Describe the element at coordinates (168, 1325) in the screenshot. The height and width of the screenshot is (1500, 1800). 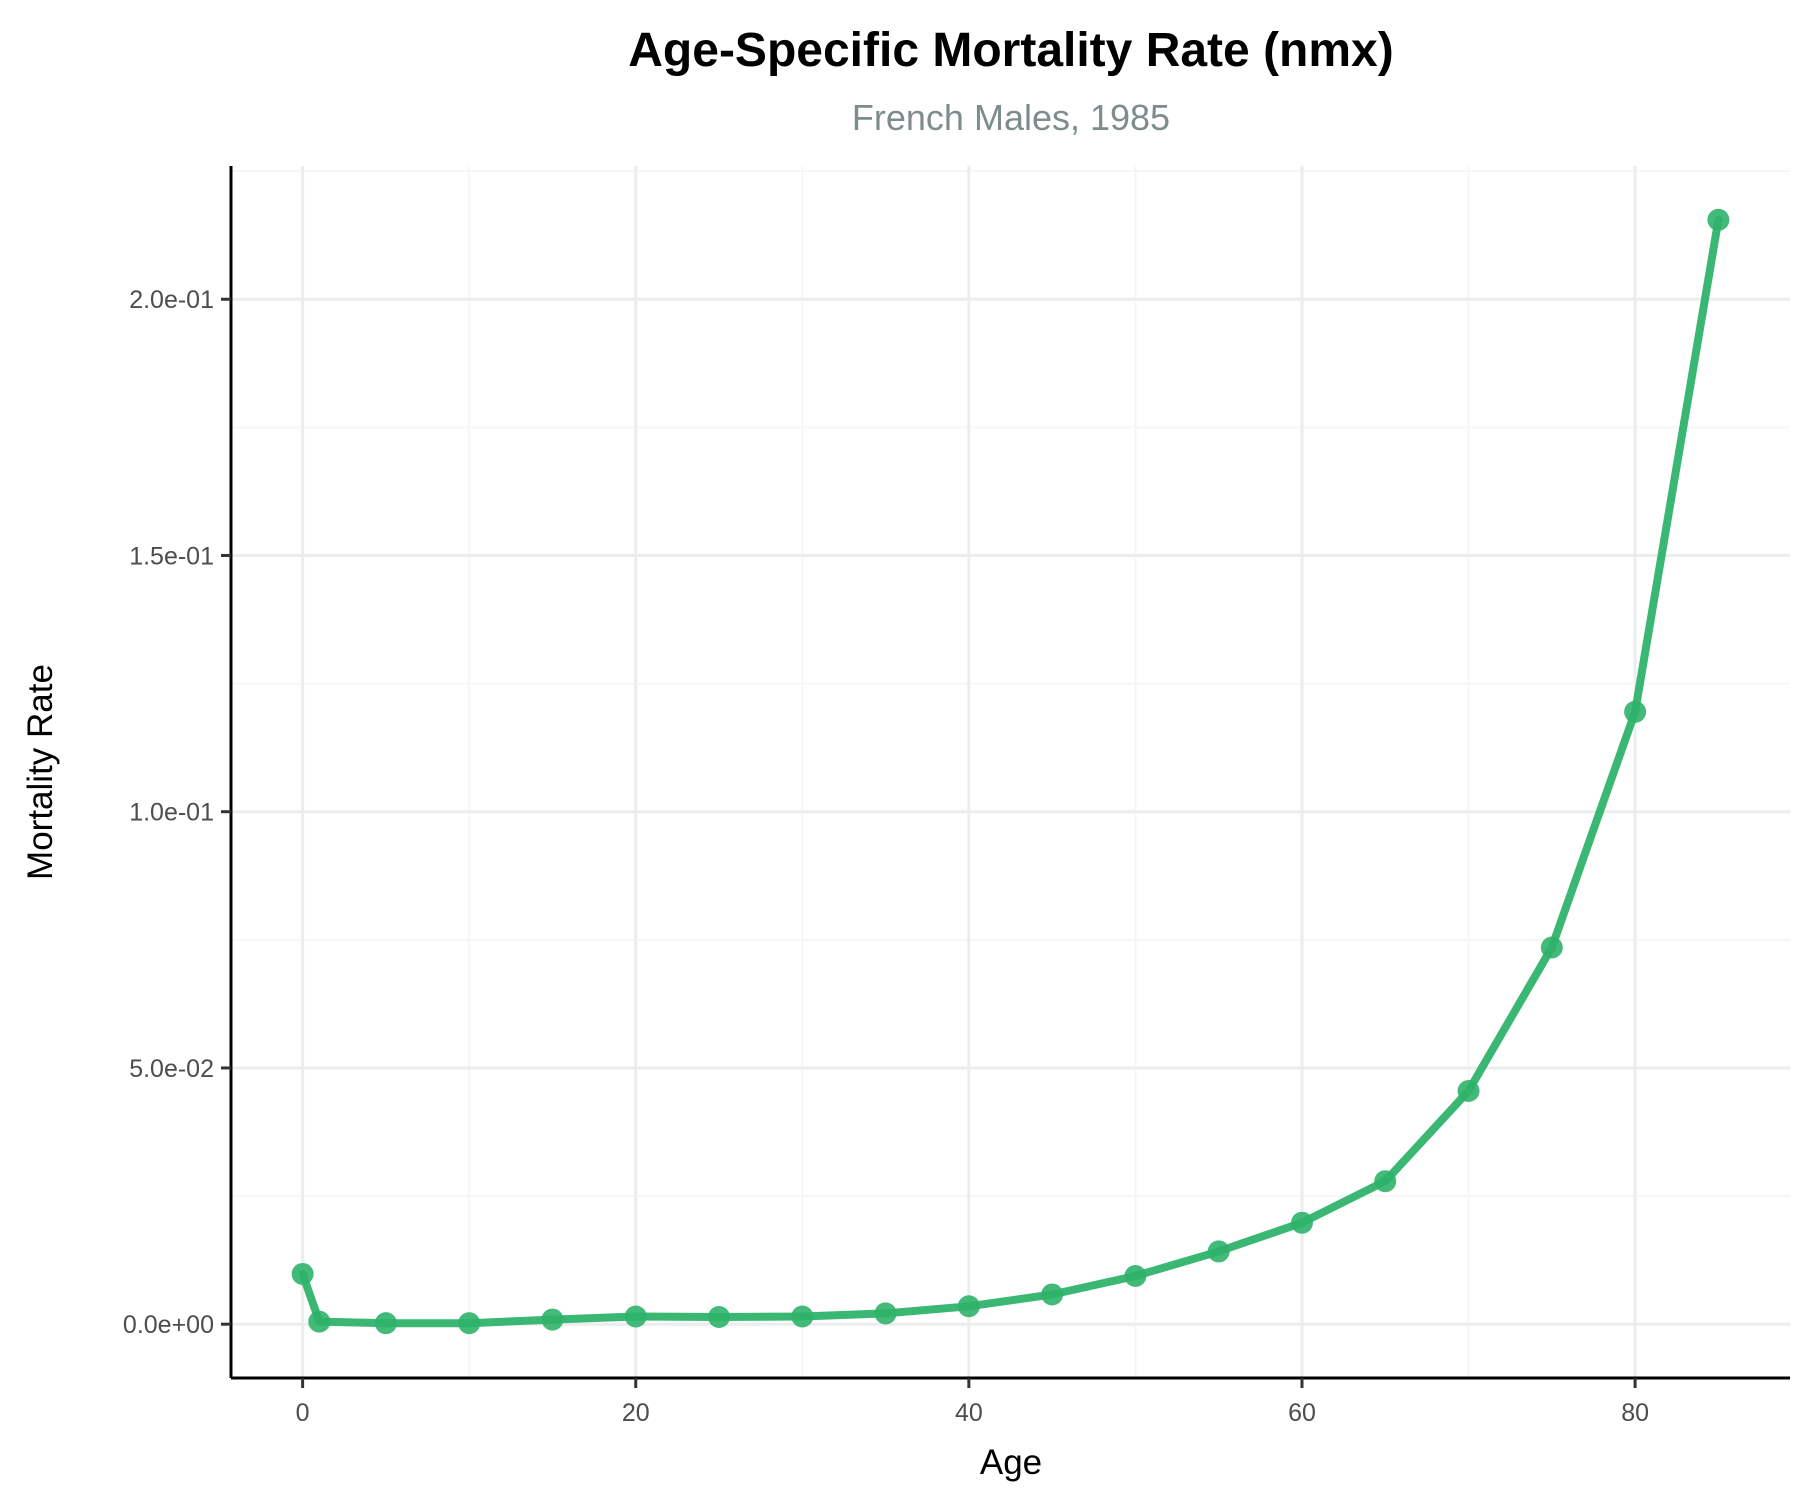
I see `y-tick-label: 0.0e+00` at that location.